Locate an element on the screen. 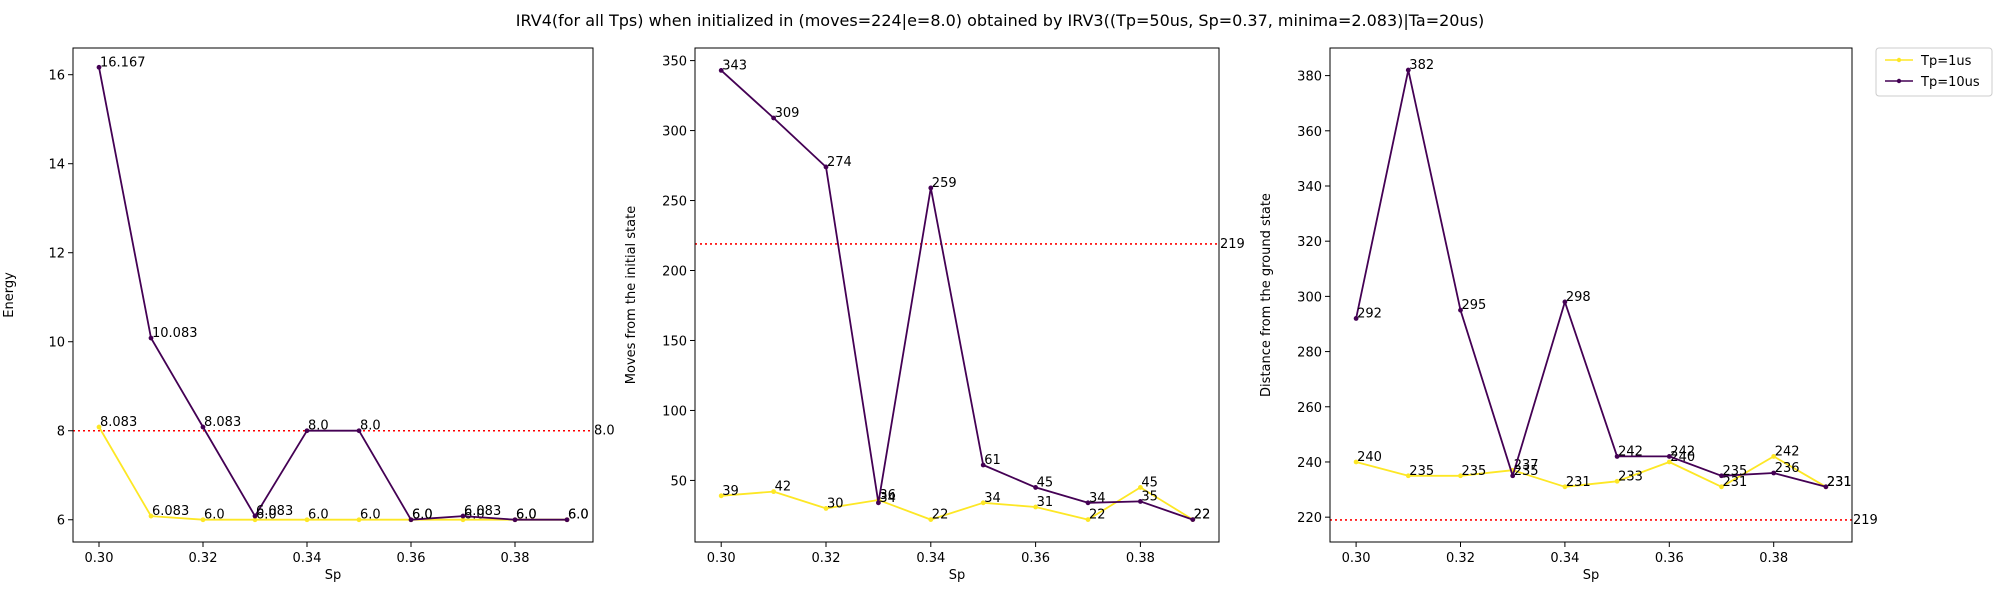  data-label: 233 is located at coordinates (1630, 476).